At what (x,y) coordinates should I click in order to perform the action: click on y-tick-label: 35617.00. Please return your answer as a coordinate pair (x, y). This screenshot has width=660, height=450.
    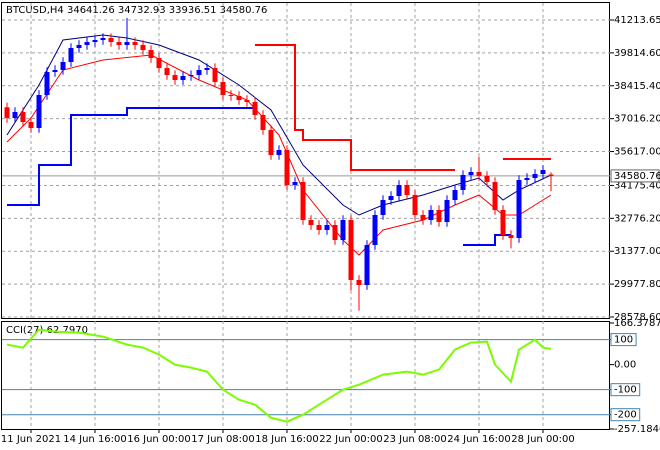
    Looking at the image, I should click on (637, 152).